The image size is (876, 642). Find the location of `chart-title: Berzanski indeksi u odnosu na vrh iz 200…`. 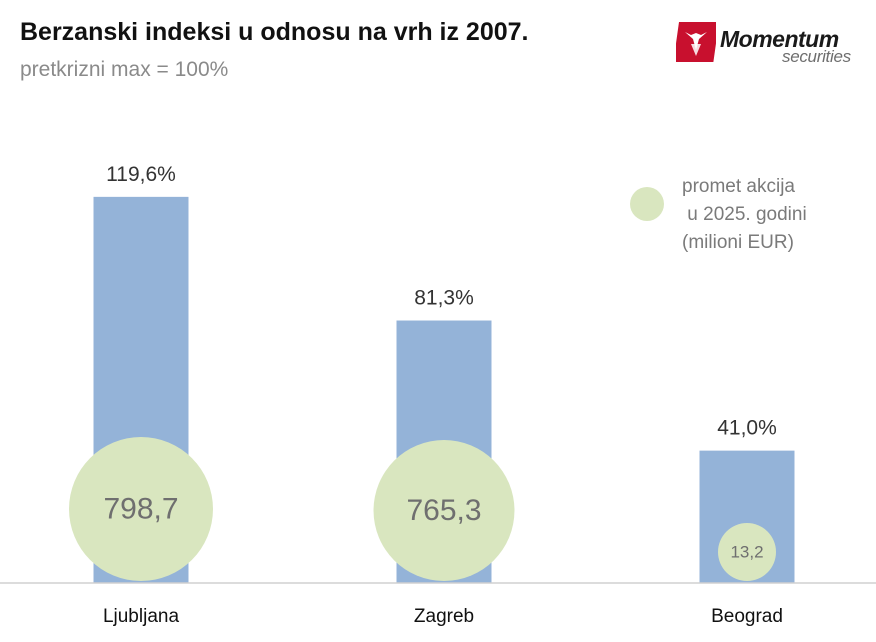

chart-title: Berzanski indeksi u odnosu na vrh iz 200… is located at coordinates (274, 32).